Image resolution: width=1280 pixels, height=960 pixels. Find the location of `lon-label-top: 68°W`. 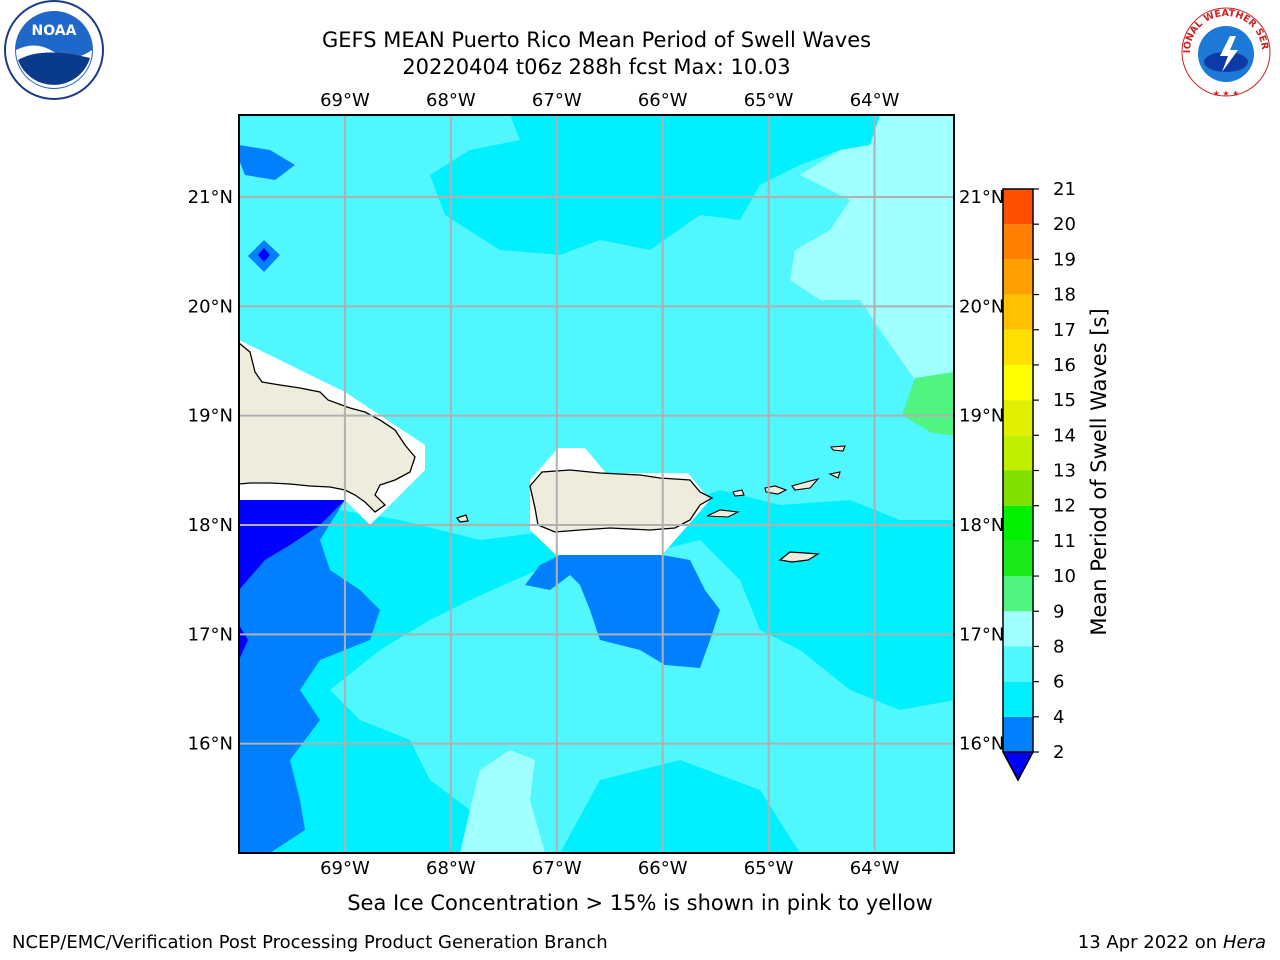

lon-label-top: 68°W is located at coordinates (451, 100).